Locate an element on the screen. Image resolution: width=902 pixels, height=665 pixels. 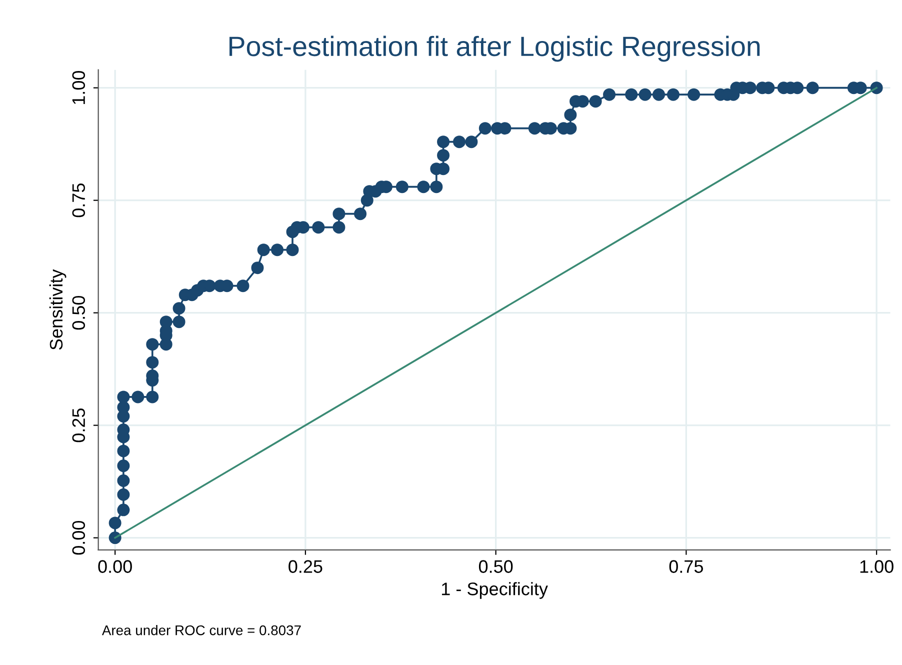
y-tick-label: 0.25 is located at coordinates (79, 425).